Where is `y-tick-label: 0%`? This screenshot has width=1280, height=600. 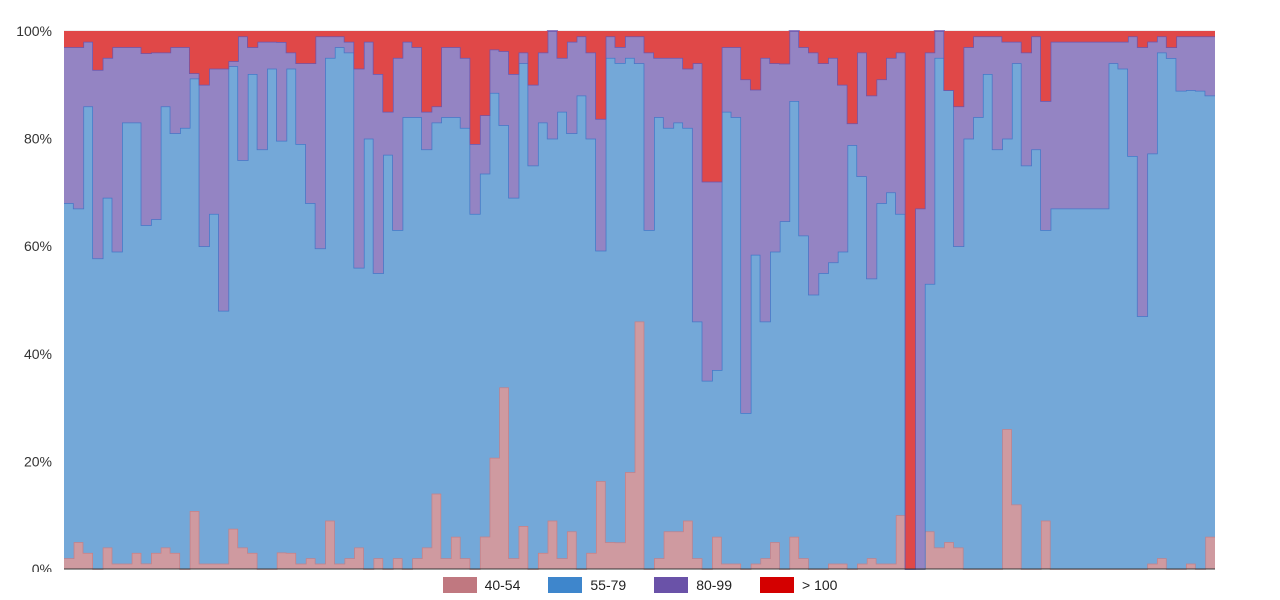
y-tick-label: 0% is located at coordinates (42, 566).